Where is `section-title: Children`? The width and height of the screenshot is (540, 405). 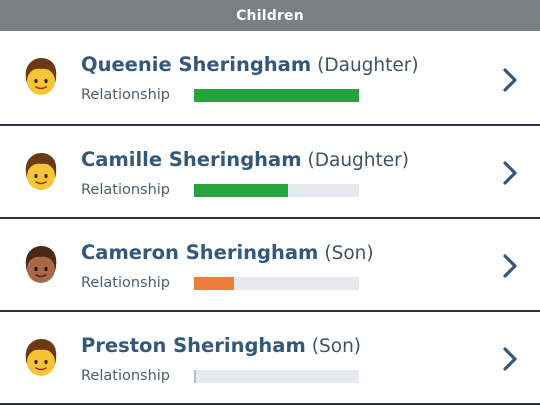 section-title: Children is located at coordinates (270, 15).